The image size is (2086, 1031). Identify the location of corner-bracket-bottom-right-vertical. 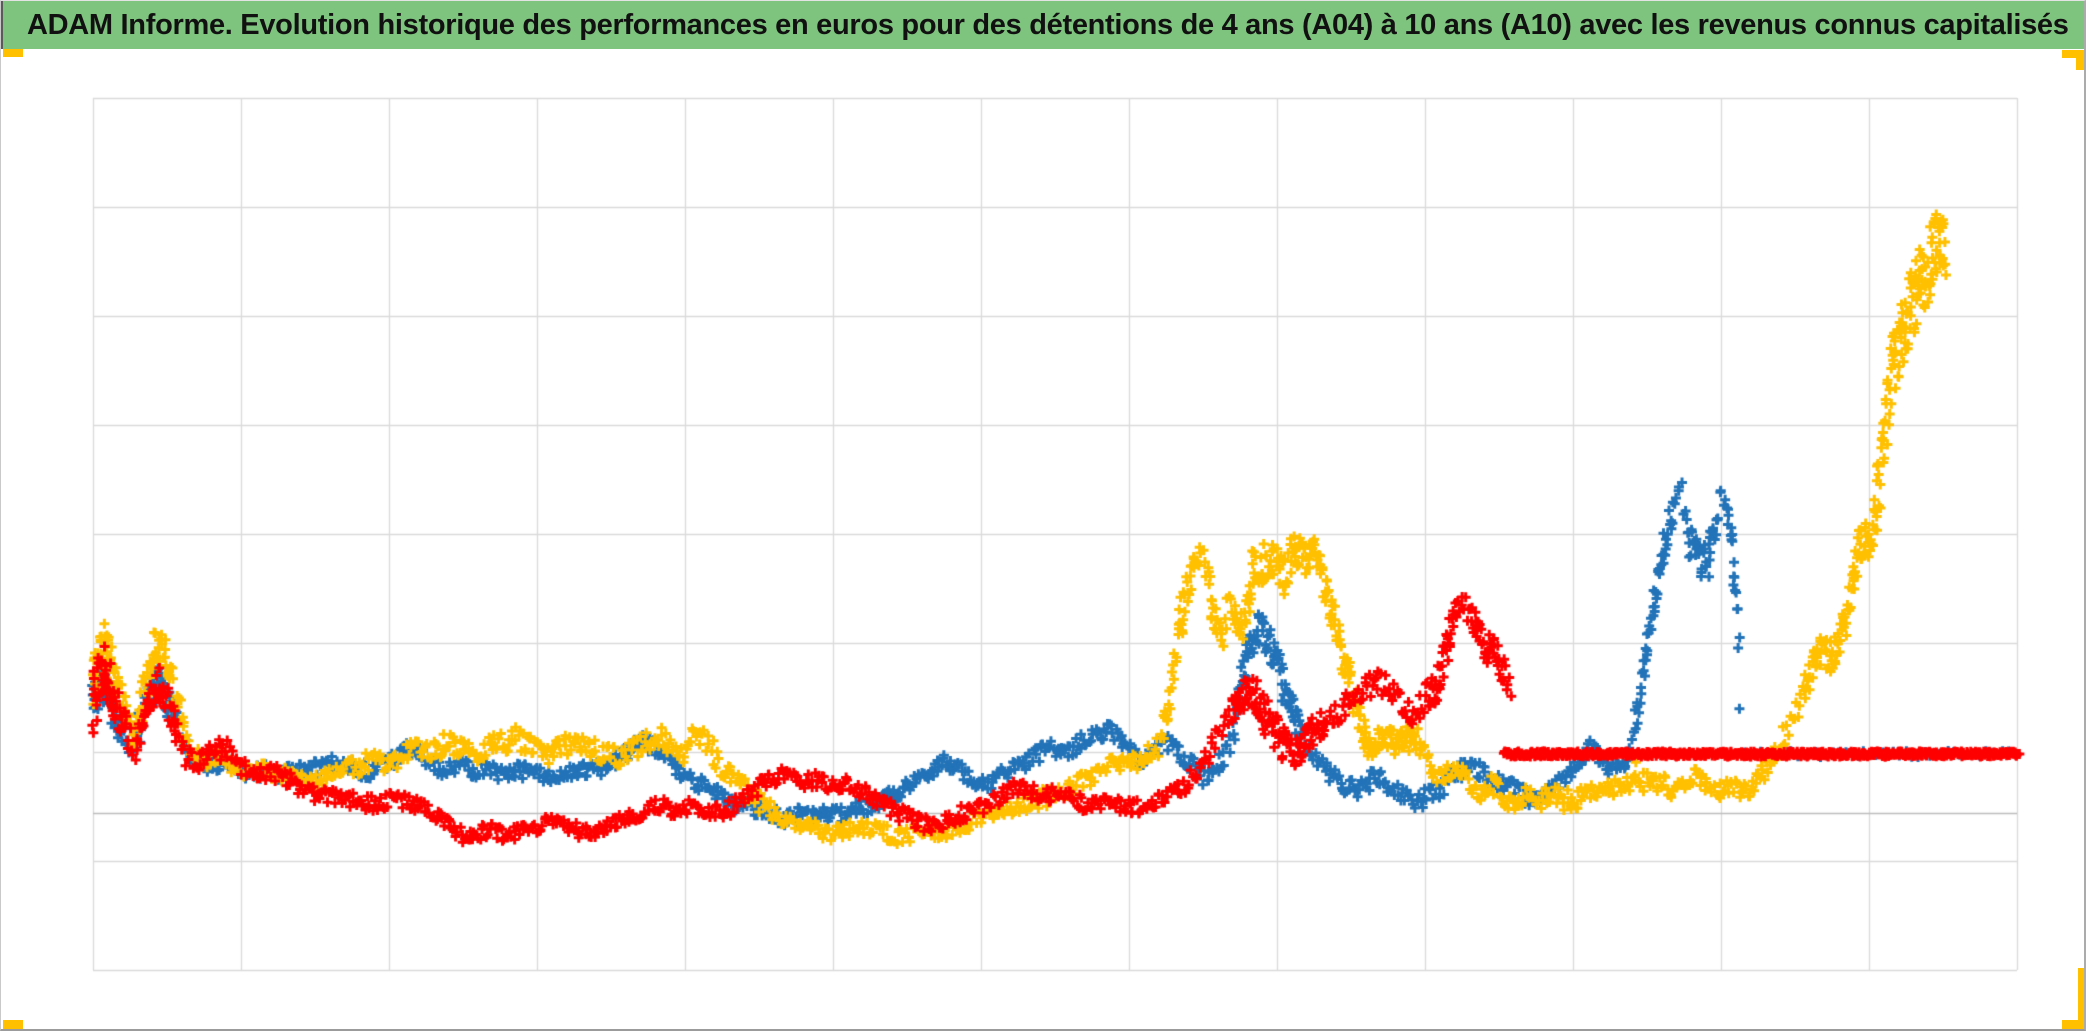
(2081, 998).